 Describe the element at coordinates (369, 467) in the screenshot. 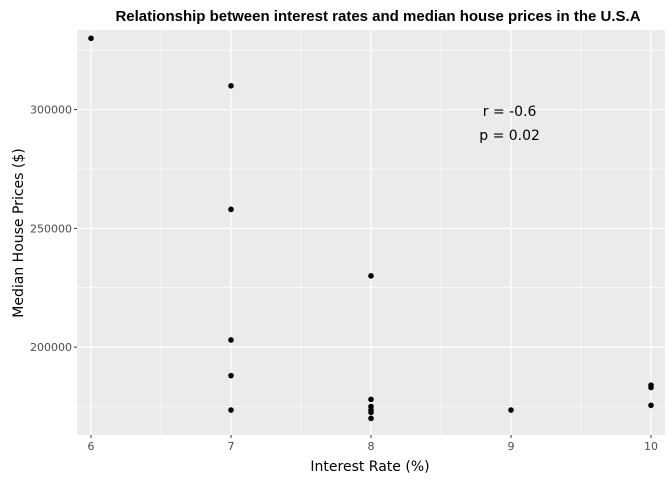

I see `x-axis-title: Interest Rate (%)` at that location.